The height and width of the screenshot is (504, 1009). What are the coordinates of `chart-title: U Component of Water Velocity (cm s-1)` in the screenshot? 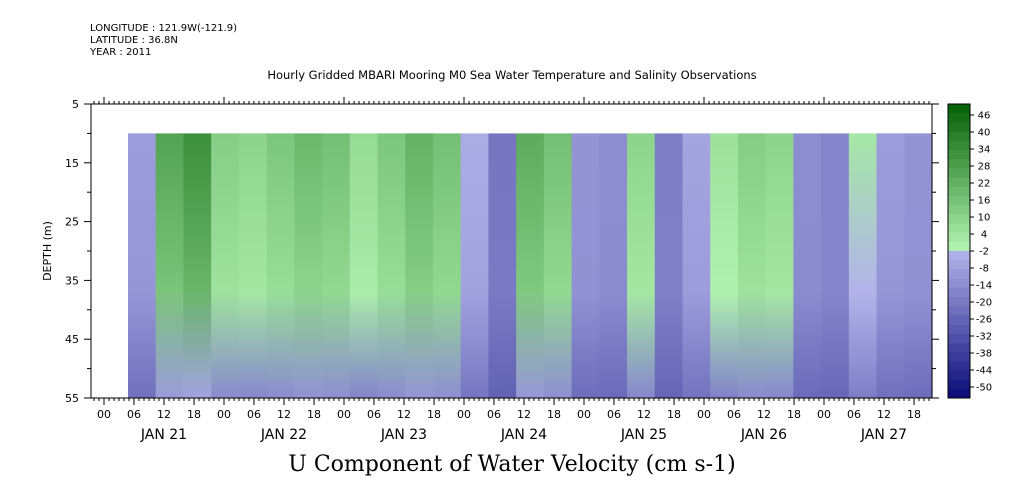 It's located at (512, 464).